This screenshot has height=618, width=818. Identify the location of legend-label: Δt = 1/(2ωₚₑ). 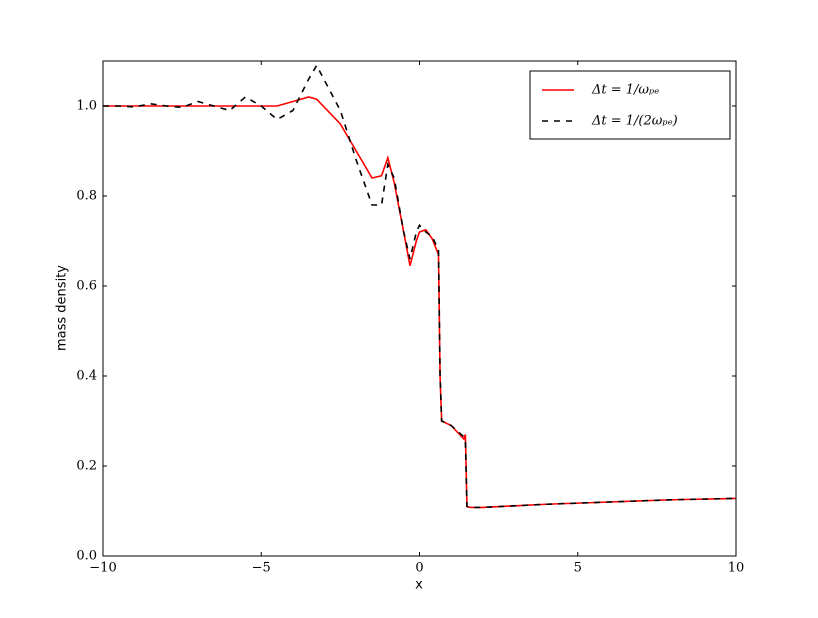
(634, 121).